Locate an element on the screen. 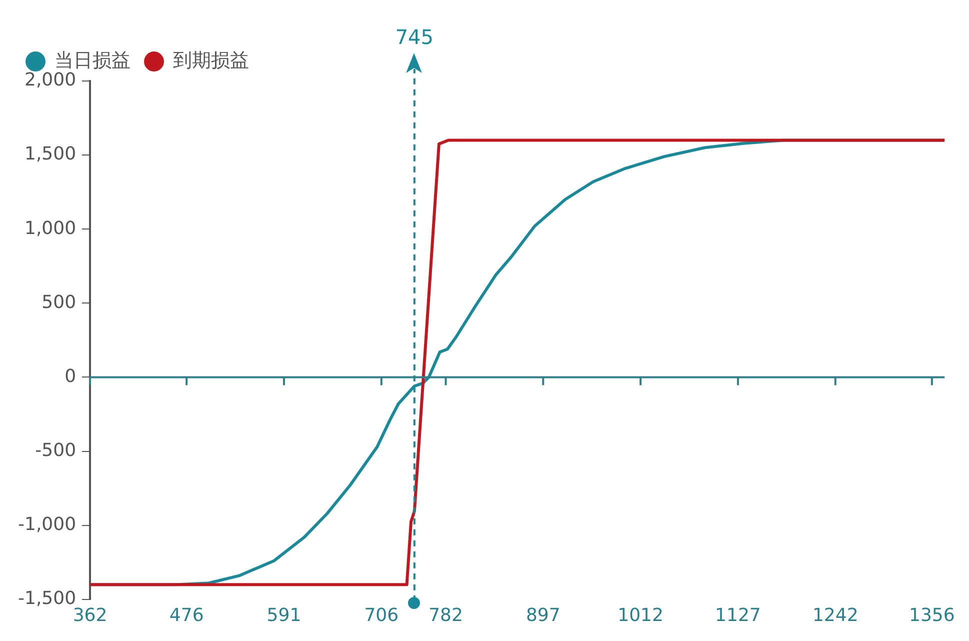 Image resolution: width=969 pixels, height=641 pixels. x-tick-label: 1356 is located at coordinates (932, 615).